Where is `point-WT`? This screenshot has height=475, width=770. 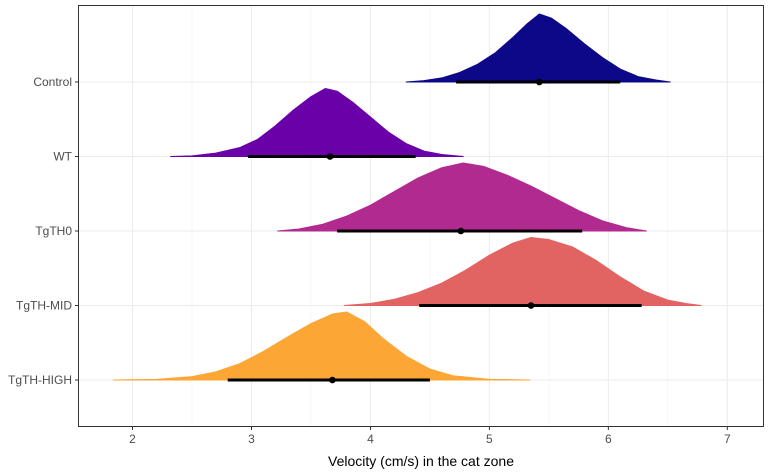
point-WT is located at coordinates (330, 156).